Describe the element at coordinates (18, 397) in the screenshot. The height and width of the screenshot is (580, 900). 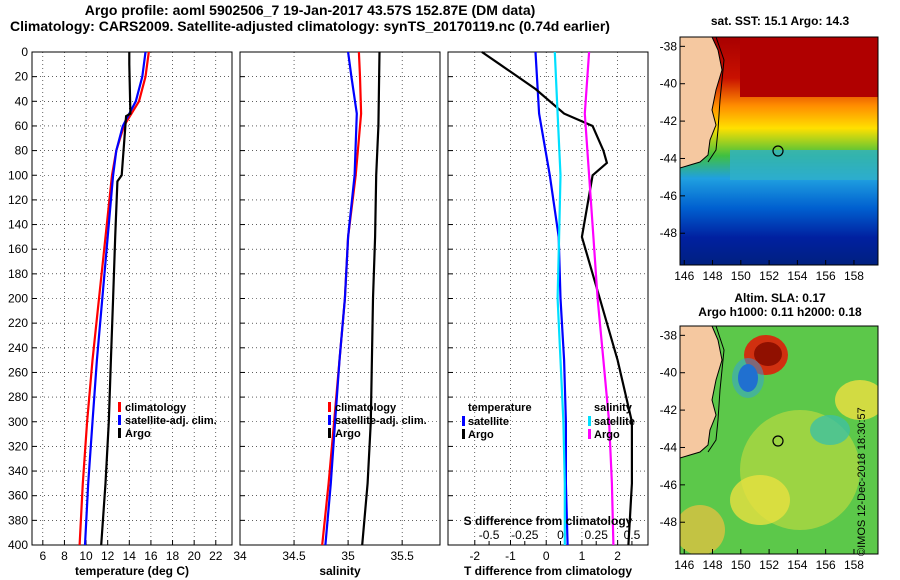
I see `y-tick-label: 280` at that location.